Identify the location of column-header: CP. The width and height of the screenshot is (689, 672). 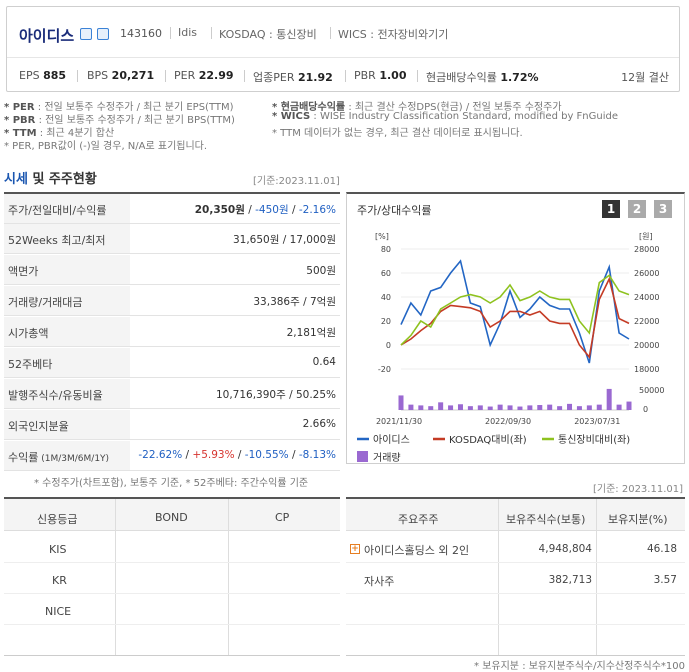
(282, 517).